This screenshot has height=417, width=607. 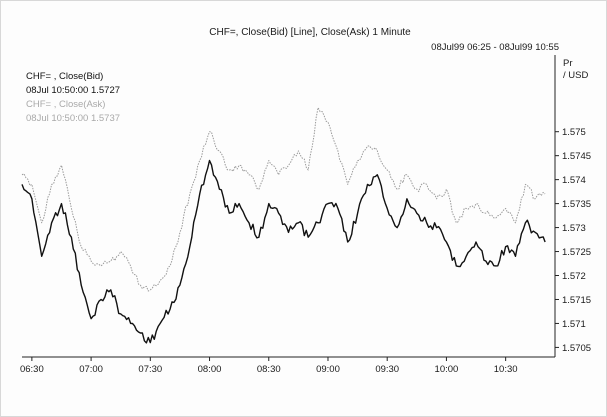 What do you see at coordinates (576, 204) in the screenshot?
I see `y-tick-label: 1.5735` at bounding box center [576, 204].